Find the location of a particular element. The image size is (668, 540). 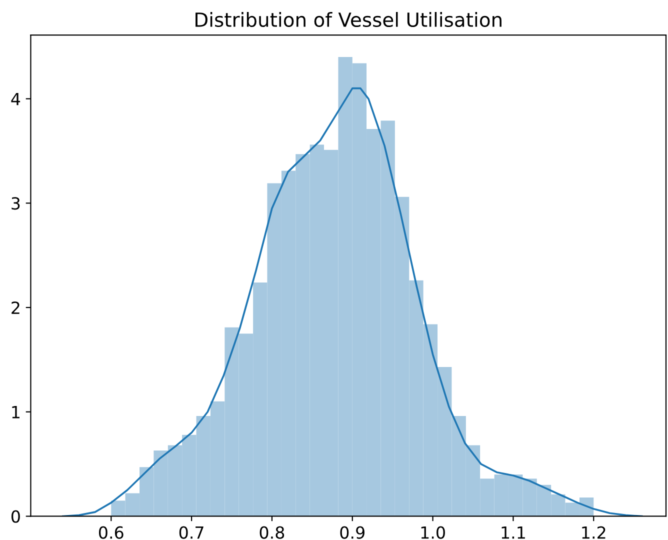

y-tick-label: 2 is located at coordinates (16, 307).